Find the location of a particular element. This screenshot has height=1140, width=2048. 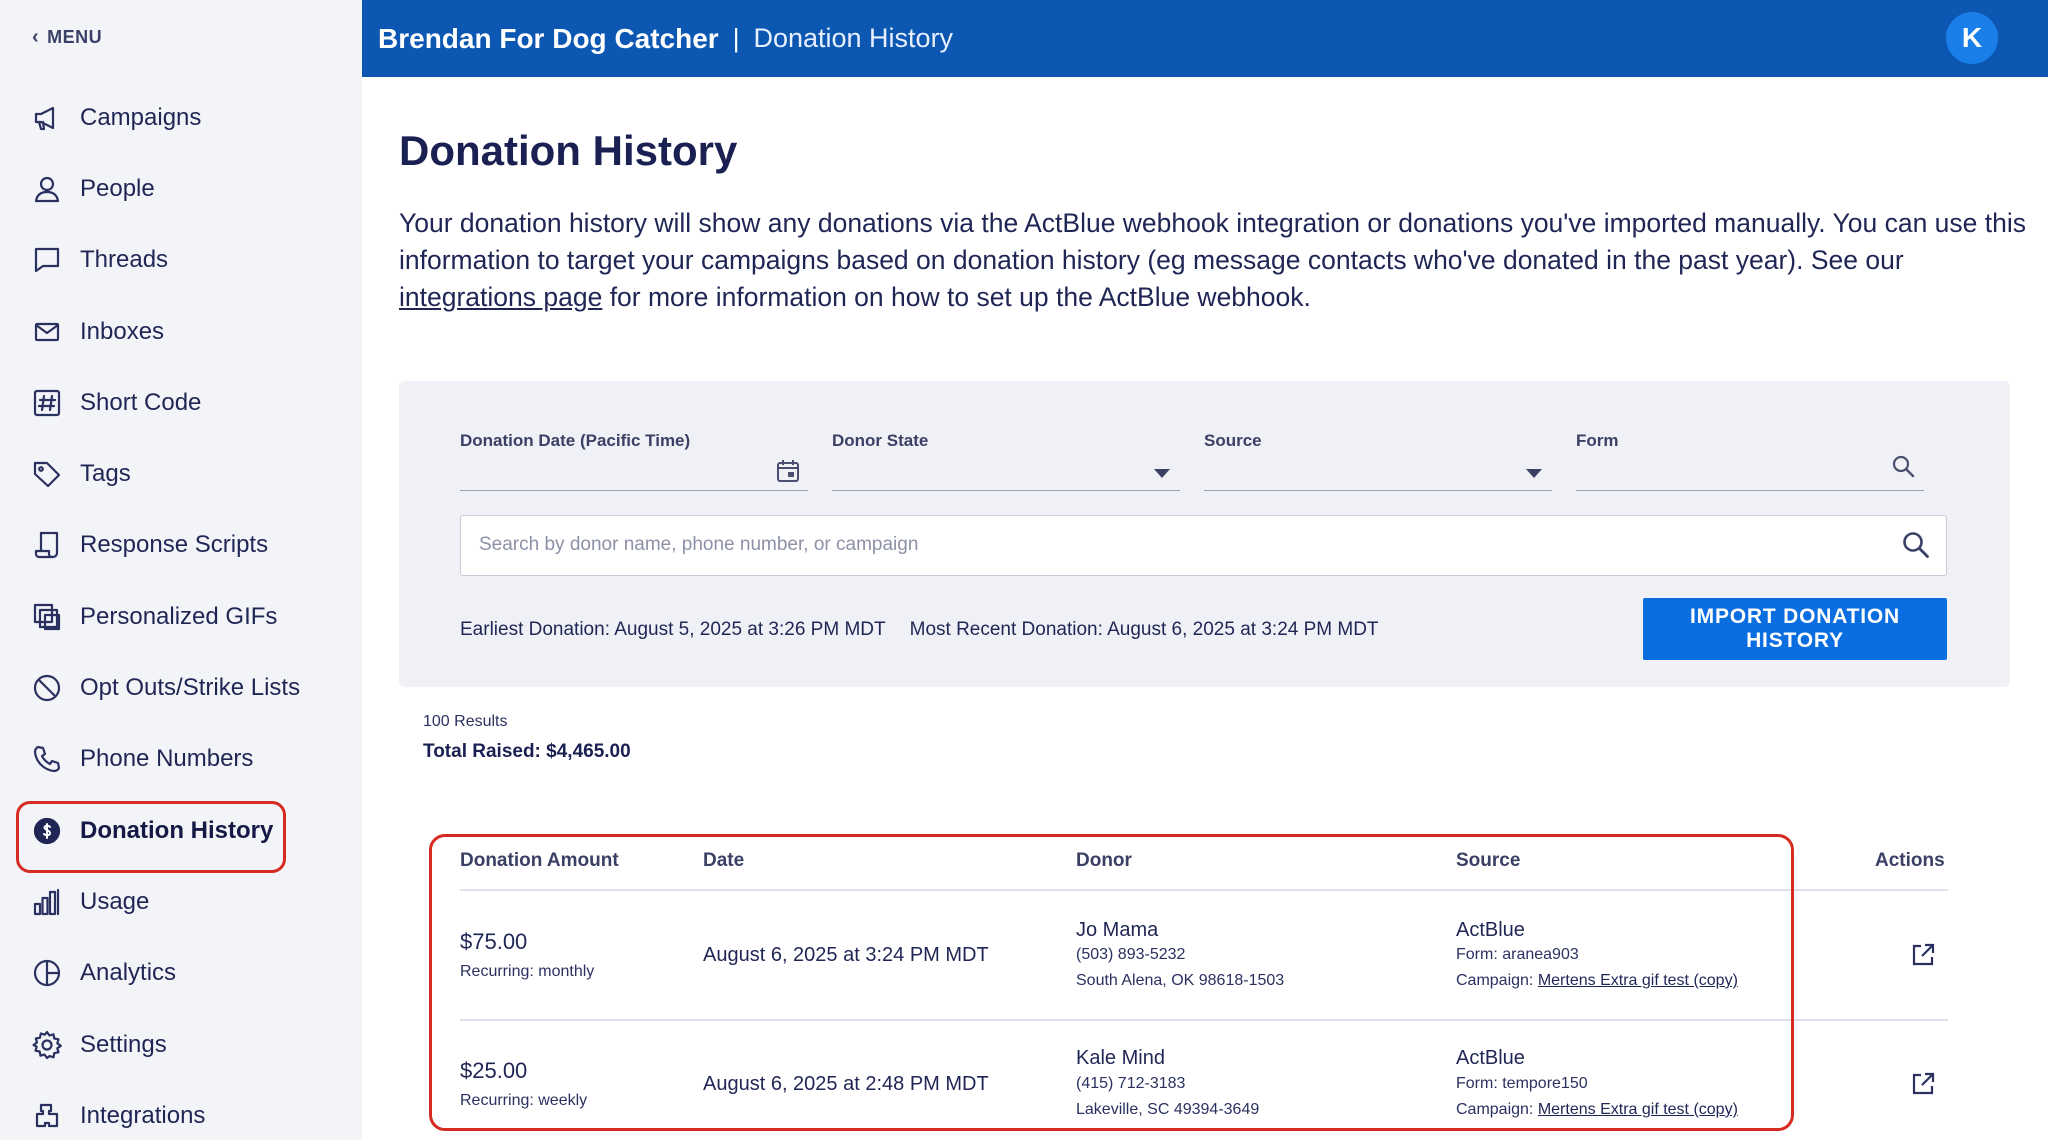

form-label: Form is located at coordinates (1597, 440).